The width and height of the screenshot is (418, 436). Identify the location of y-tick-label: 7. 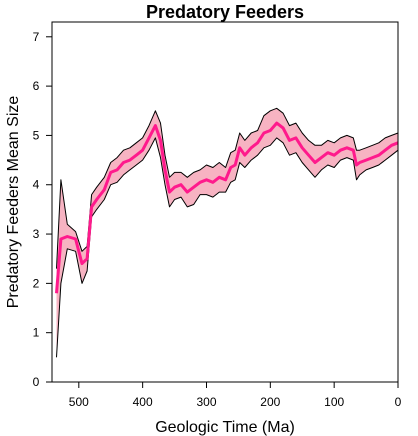
(36, 37).